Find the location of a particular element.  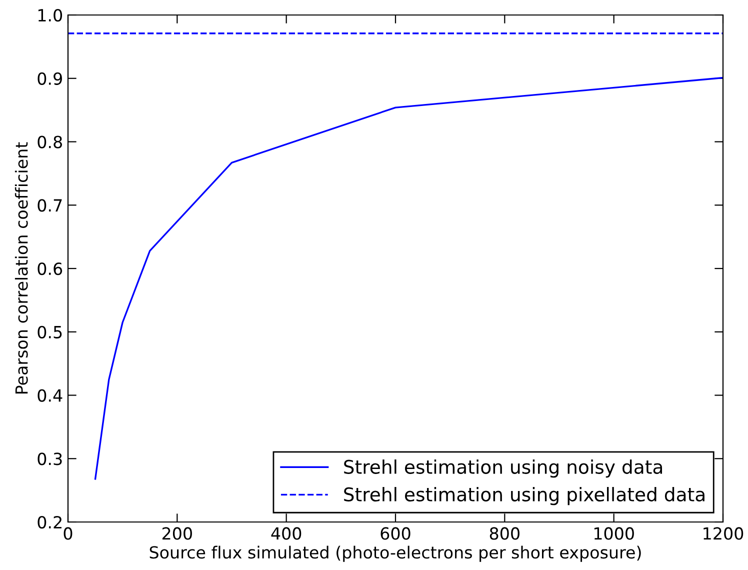

y-tick-label: 0.3 is located at coordinates (50, 459).